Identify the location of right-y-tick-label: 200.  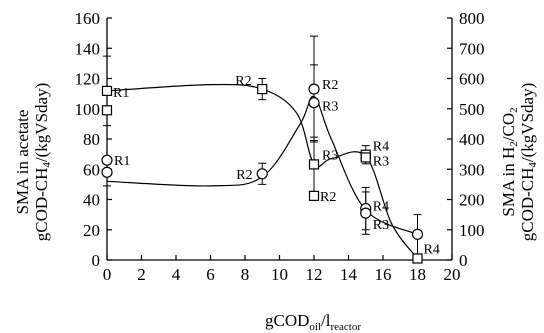
(472, 200).